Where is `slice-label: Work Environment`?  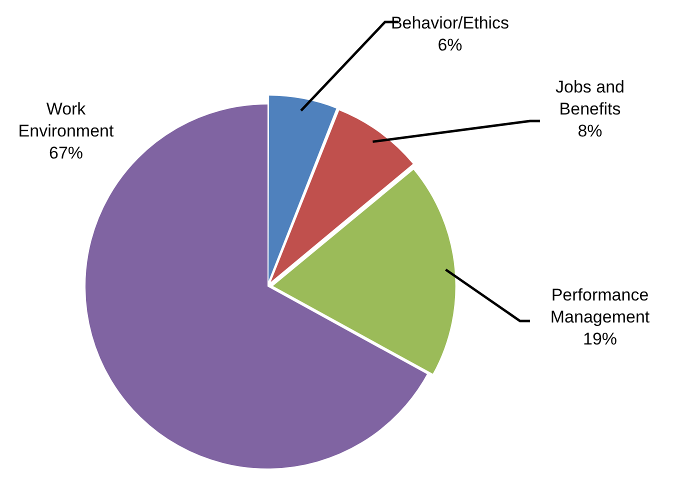 slice-label: Work Environment is located at coordinates (66, 120).